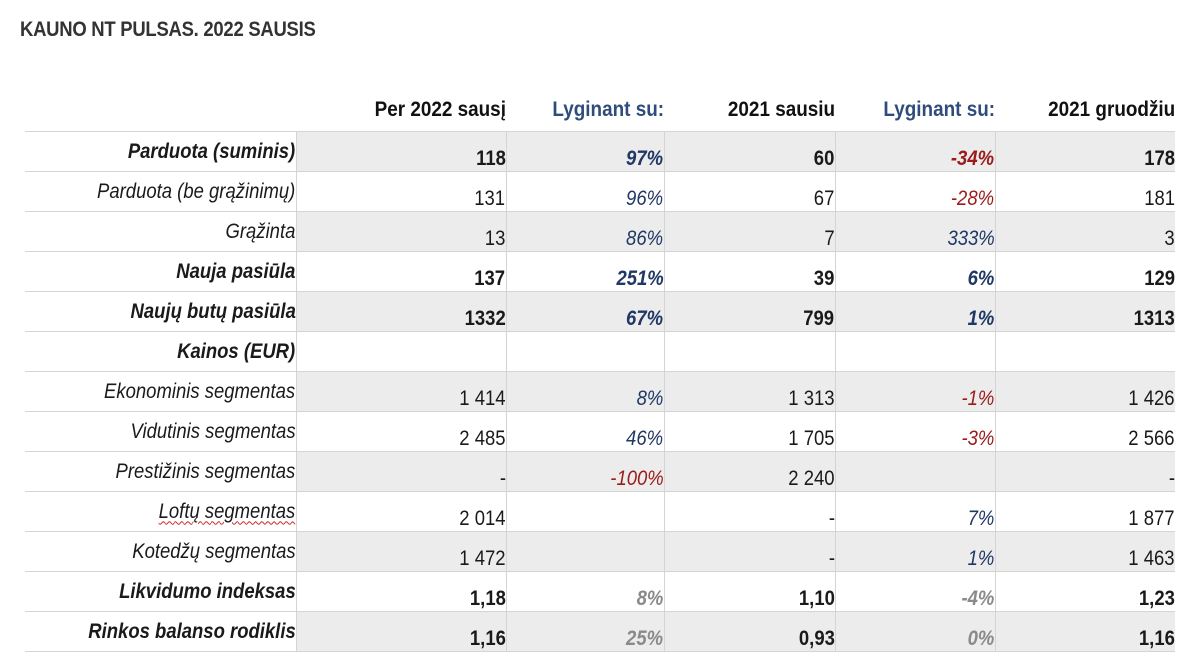 Image resolution: width=1198 pixels, height=666 pixels. What do you see at coordinates (749, 631) in the screenshot?
I see `value-jan-2021: 0,93` at bounding box center [749, 631].